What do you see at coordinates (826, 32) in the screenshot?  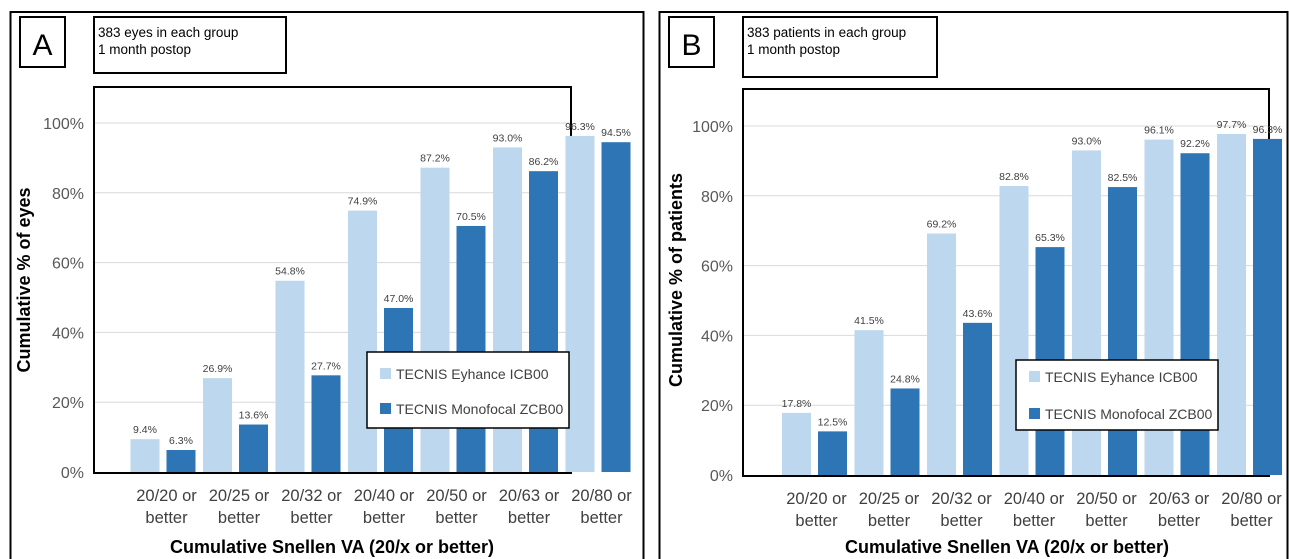 I see `info-line: 383 patients in each group` at bounding box center [826, 32].